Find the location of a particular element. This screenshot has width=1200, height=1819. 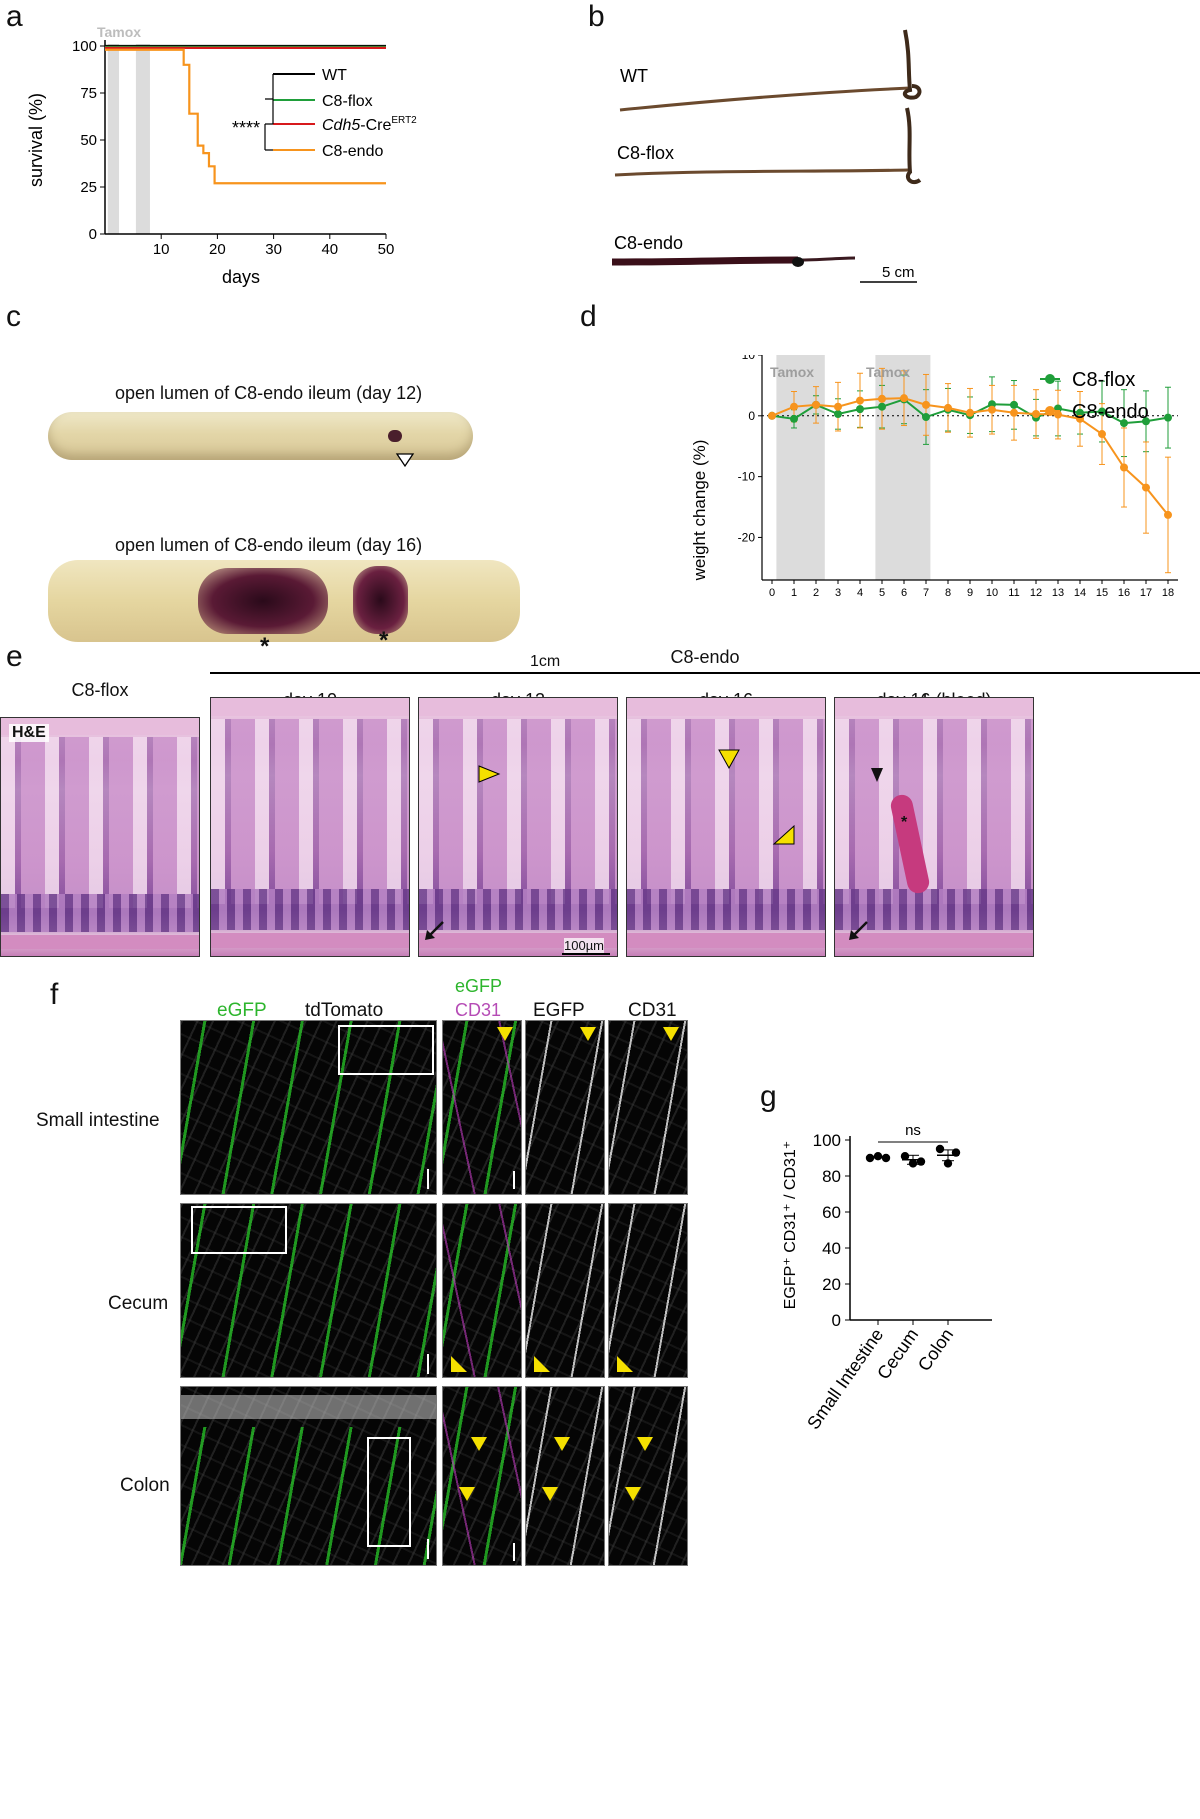

legend-label-endo: C8-endo is located at coordinates (352, 151).